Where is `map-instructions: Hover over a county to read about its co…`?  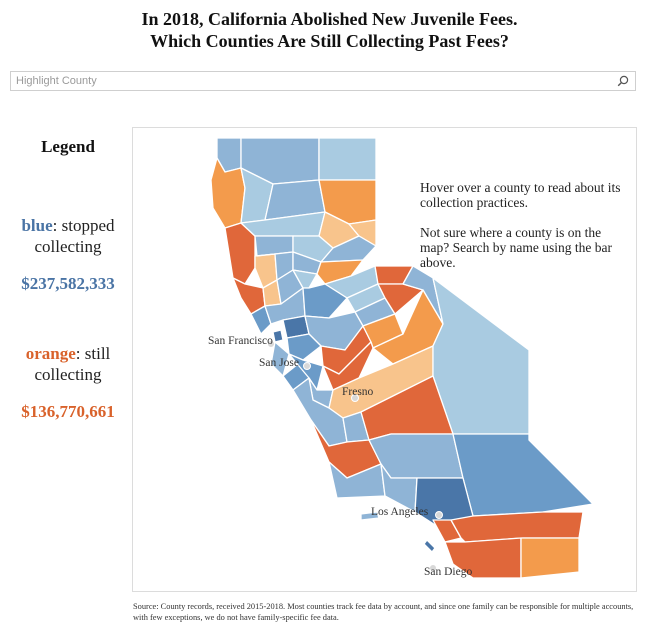
map-instructions: Hover over a county to read about its co… is located at coordinates (525, 225).